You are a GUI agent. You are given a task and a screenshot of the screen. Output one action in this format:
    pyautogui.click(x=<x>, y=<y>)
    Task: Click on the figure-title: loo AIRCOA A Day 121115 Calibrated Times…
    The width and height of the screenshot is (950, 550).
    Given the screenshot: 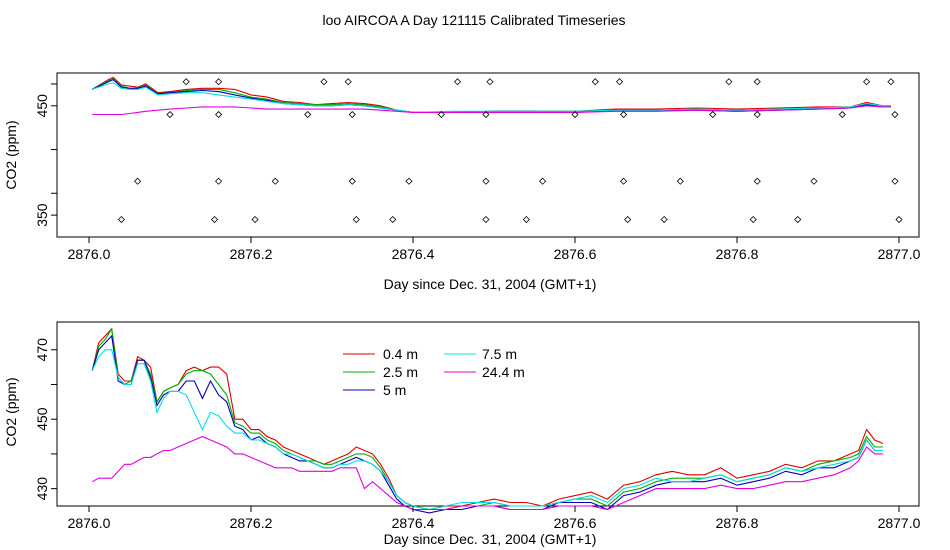 What is the action you would take?
    pyautogui.click(x=474, y=20)
    